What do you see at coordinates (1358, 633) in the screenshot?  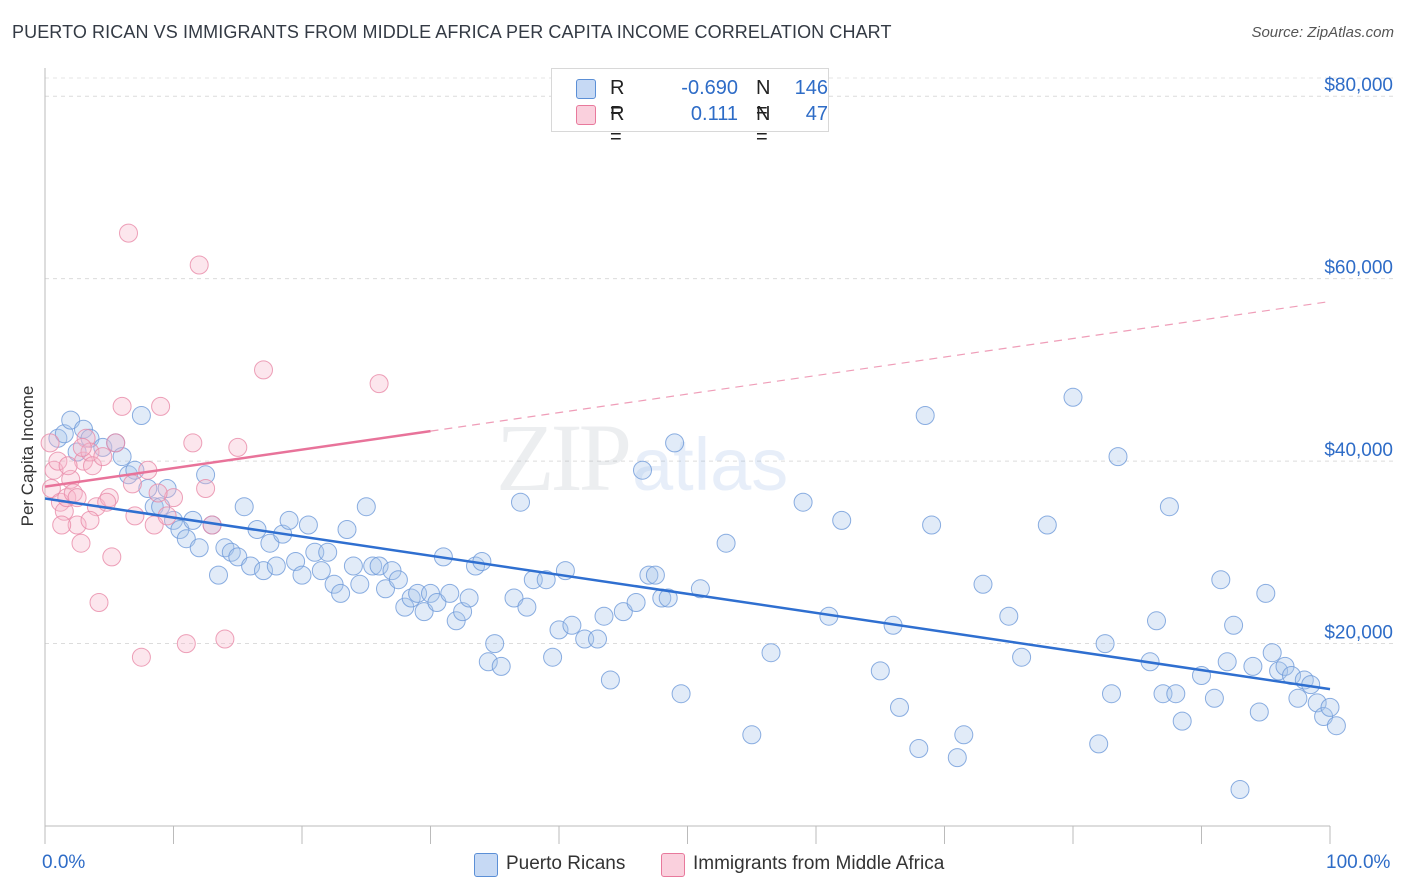 I see `y-tick-label: $20,000` at bounding box center [1358, 633].